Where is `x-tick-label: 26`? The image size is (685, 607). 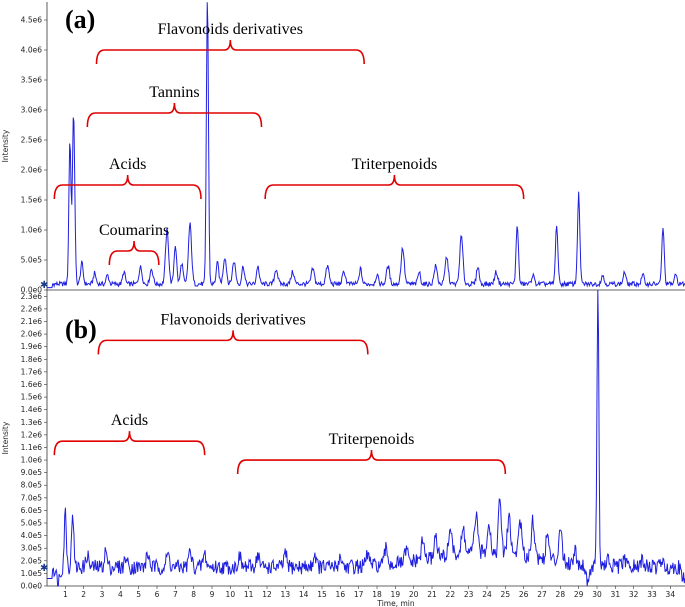 x-tick-label: 26 is located at coordinates (524, 594).